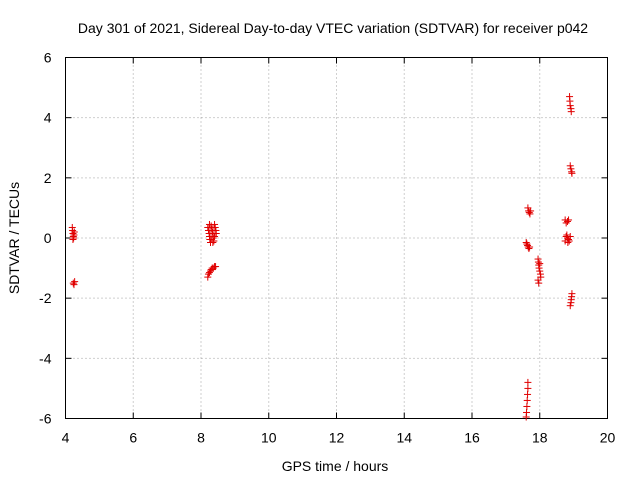 This screenshot has height=480, width=640. What do you see at coordinates (540, 438) in the screenshot?
I see `x-tick-label: 18` at bounding box center [540, 438].